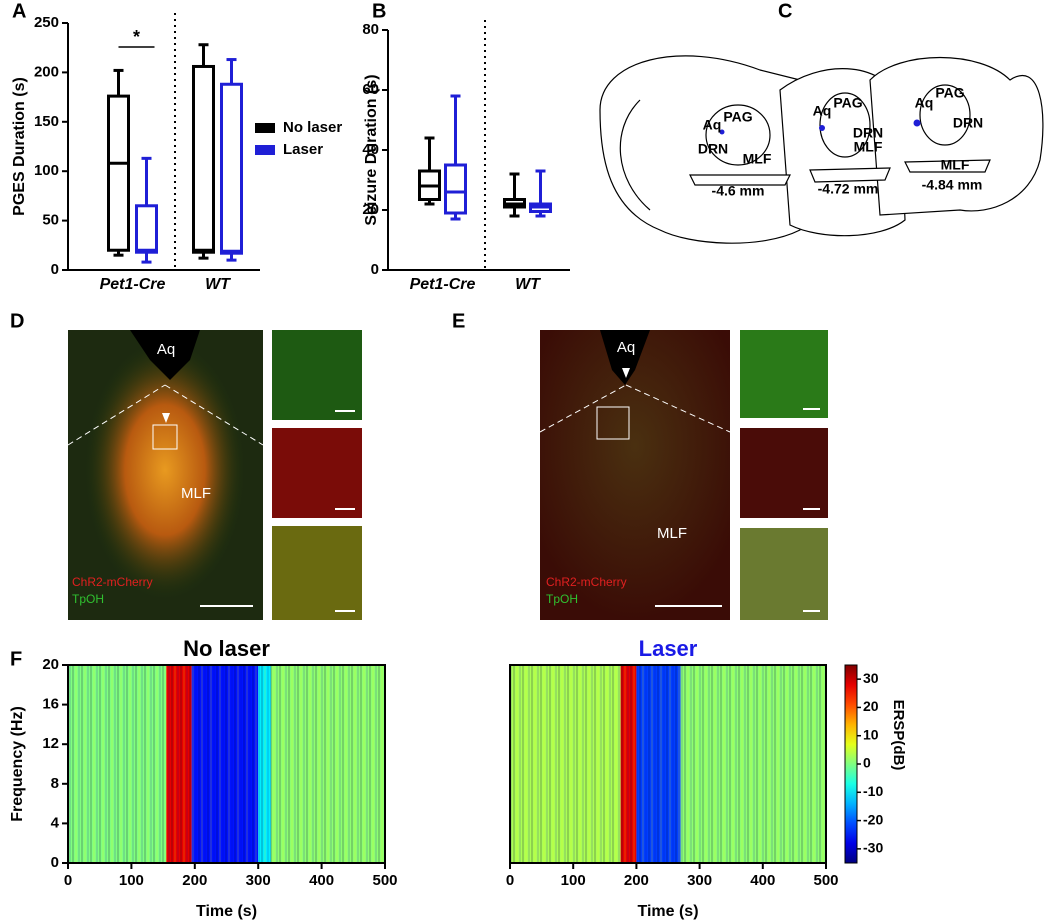 The width and height of the screenshot is (1050, 924). Describe the element at coordinates (214, 475) in the screenshot. I see `micrograph-d` at that location.